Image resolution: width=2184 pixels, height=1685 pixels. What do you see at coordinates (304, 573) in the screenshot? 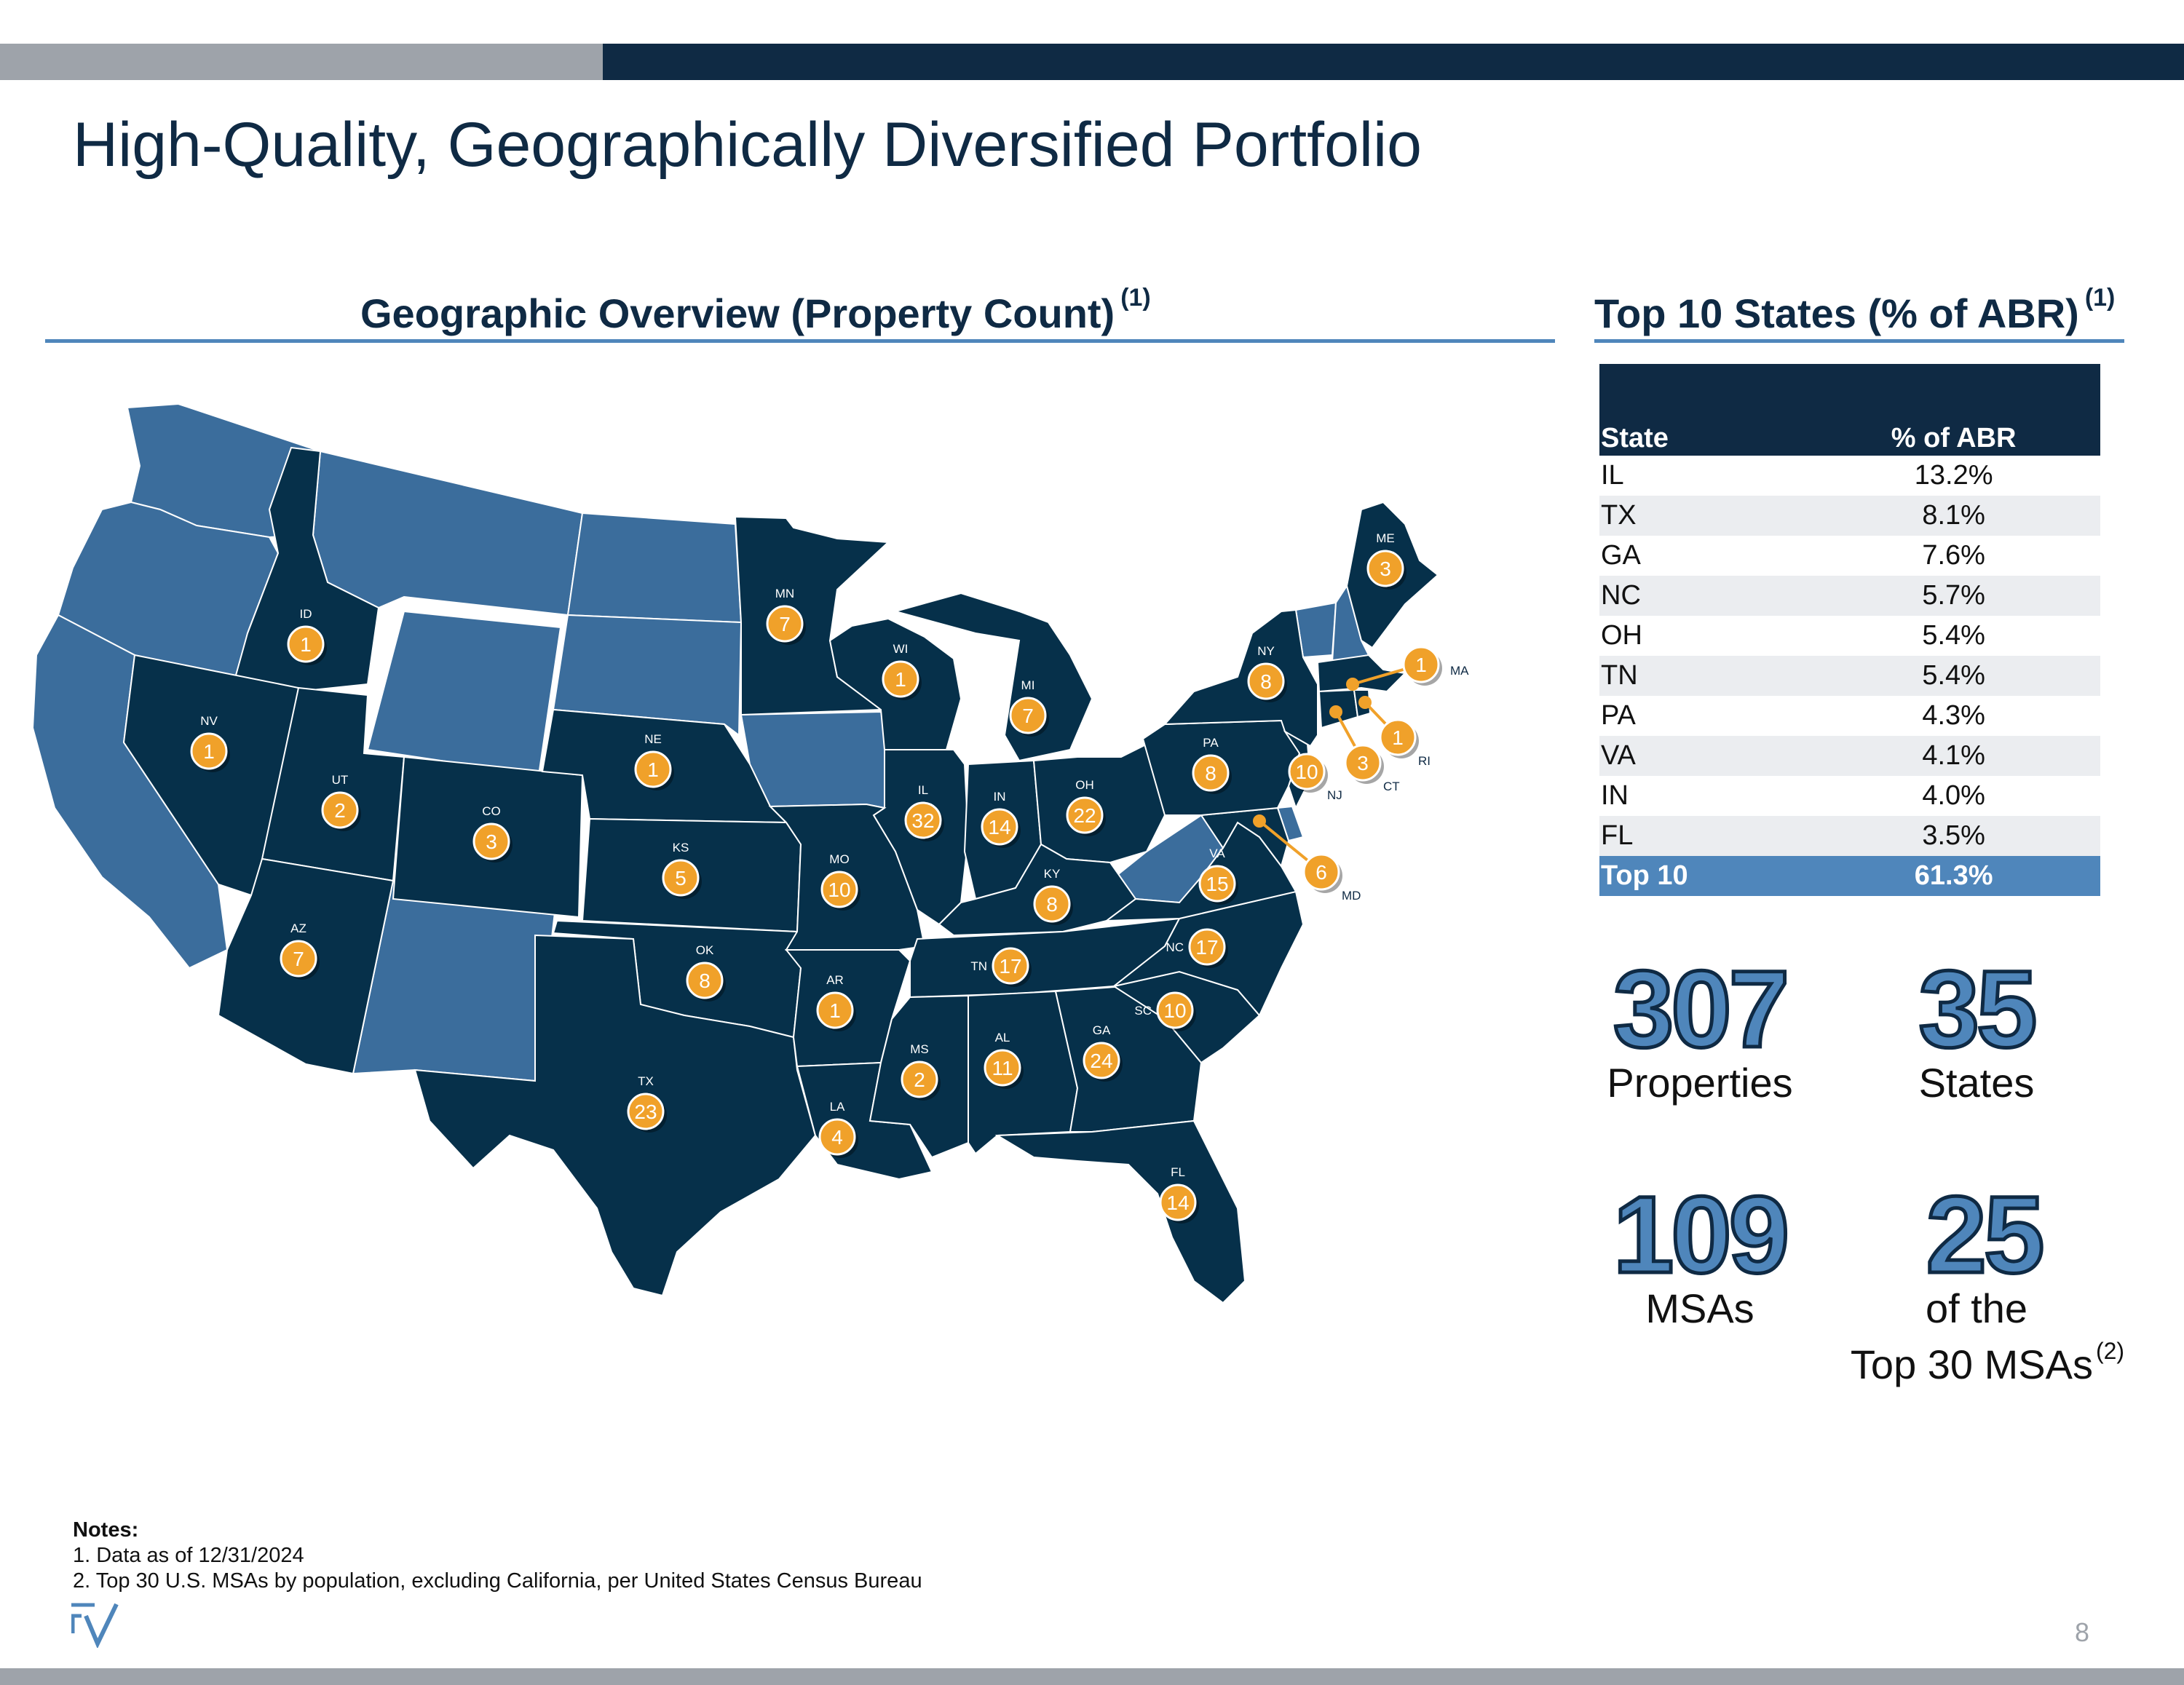
I see `state-idaho` at bounding box center [304, 573].